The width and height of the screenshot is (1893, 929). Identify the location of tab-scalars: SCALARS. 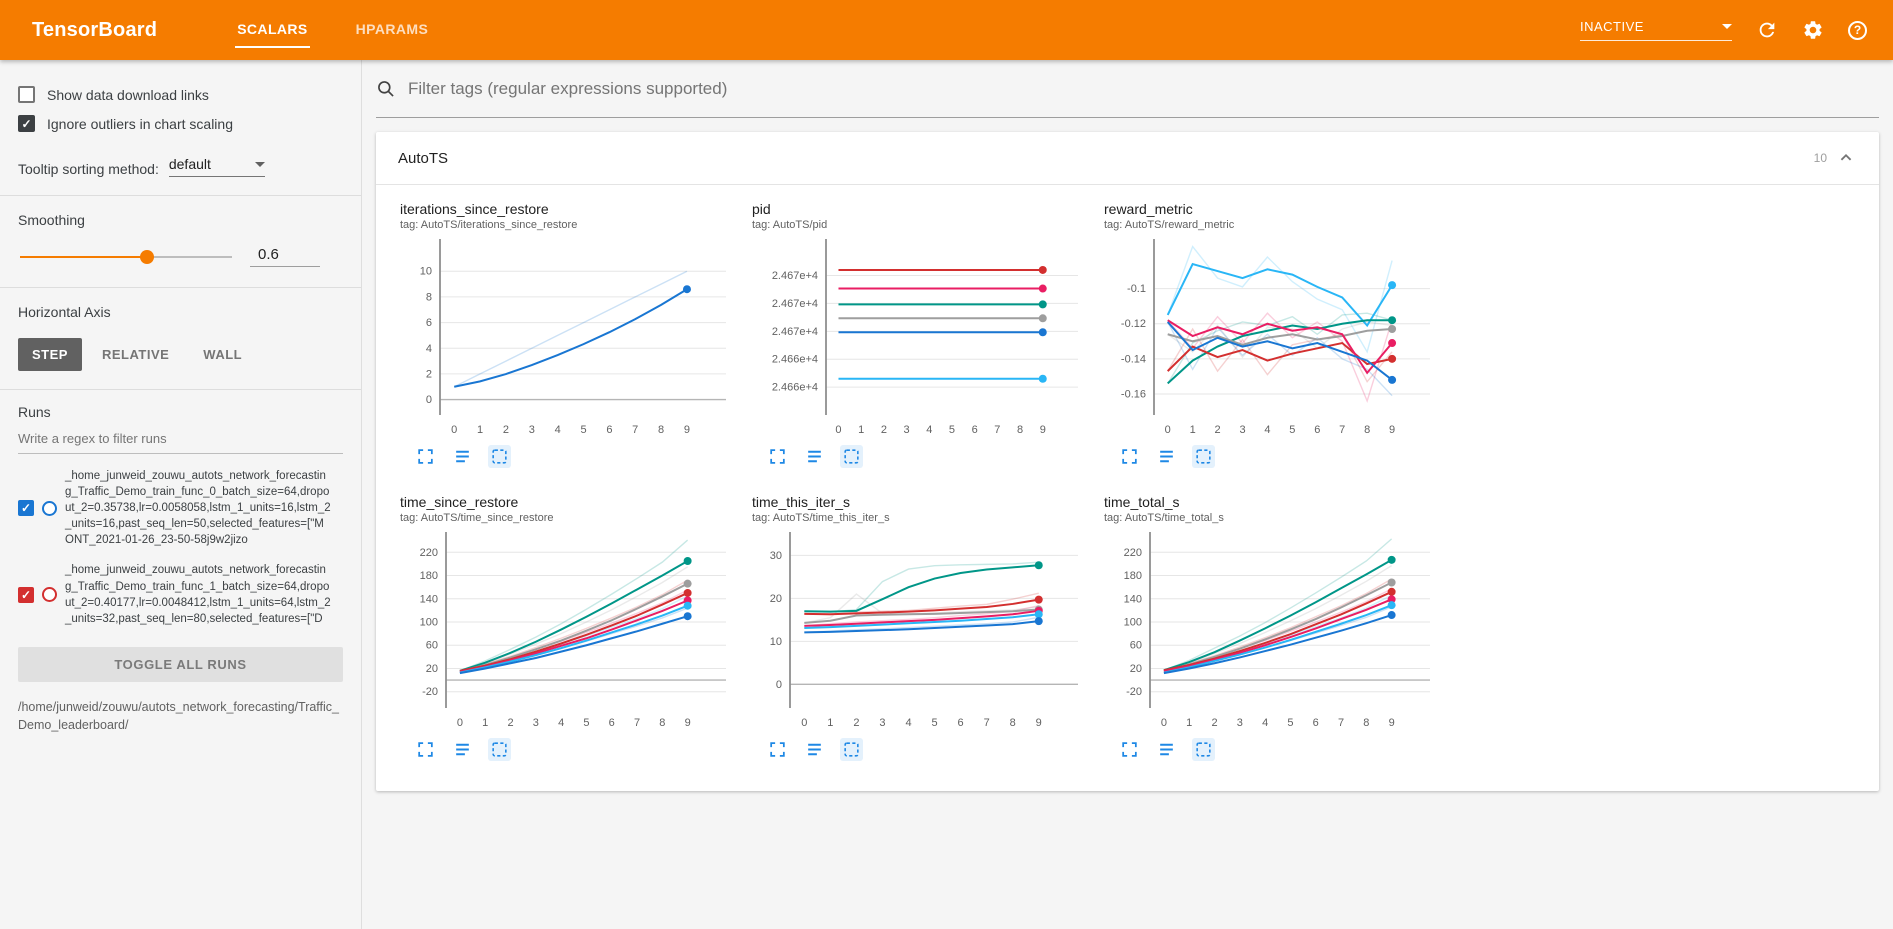
(272, 30).